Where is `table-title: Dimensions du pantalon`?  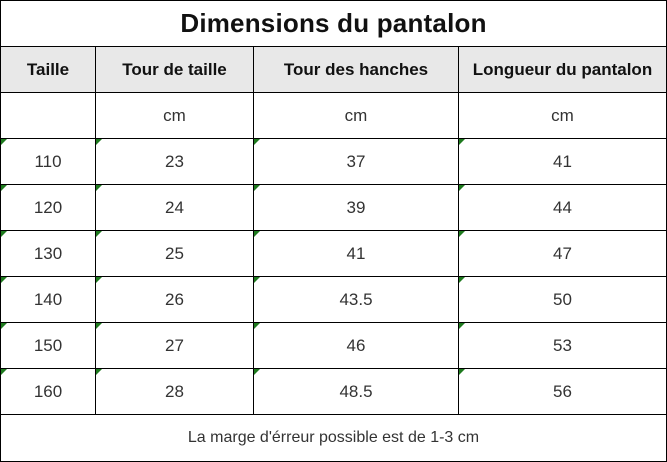
table-title: Dimensions du pantalon is located at coordinates (333, 23).